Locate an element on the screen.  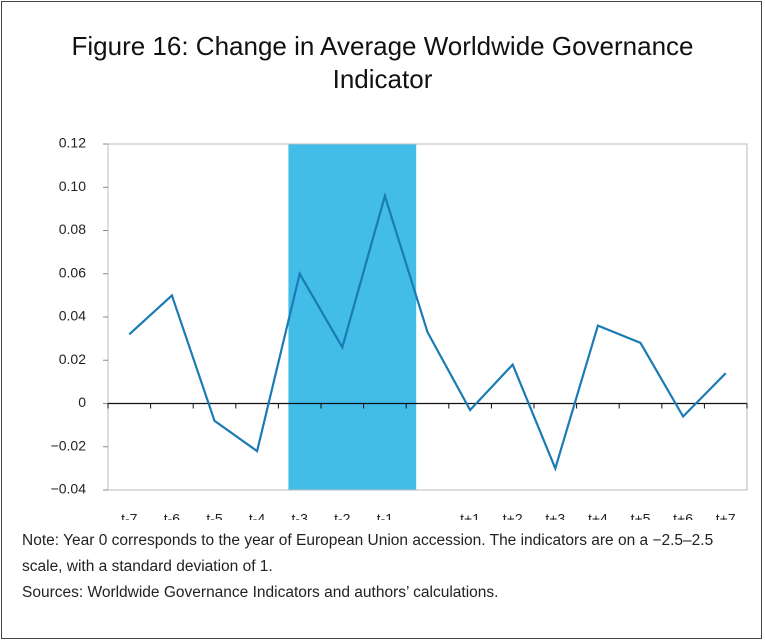
x-tick-label: t+6 is located at coordinates (683, 515).